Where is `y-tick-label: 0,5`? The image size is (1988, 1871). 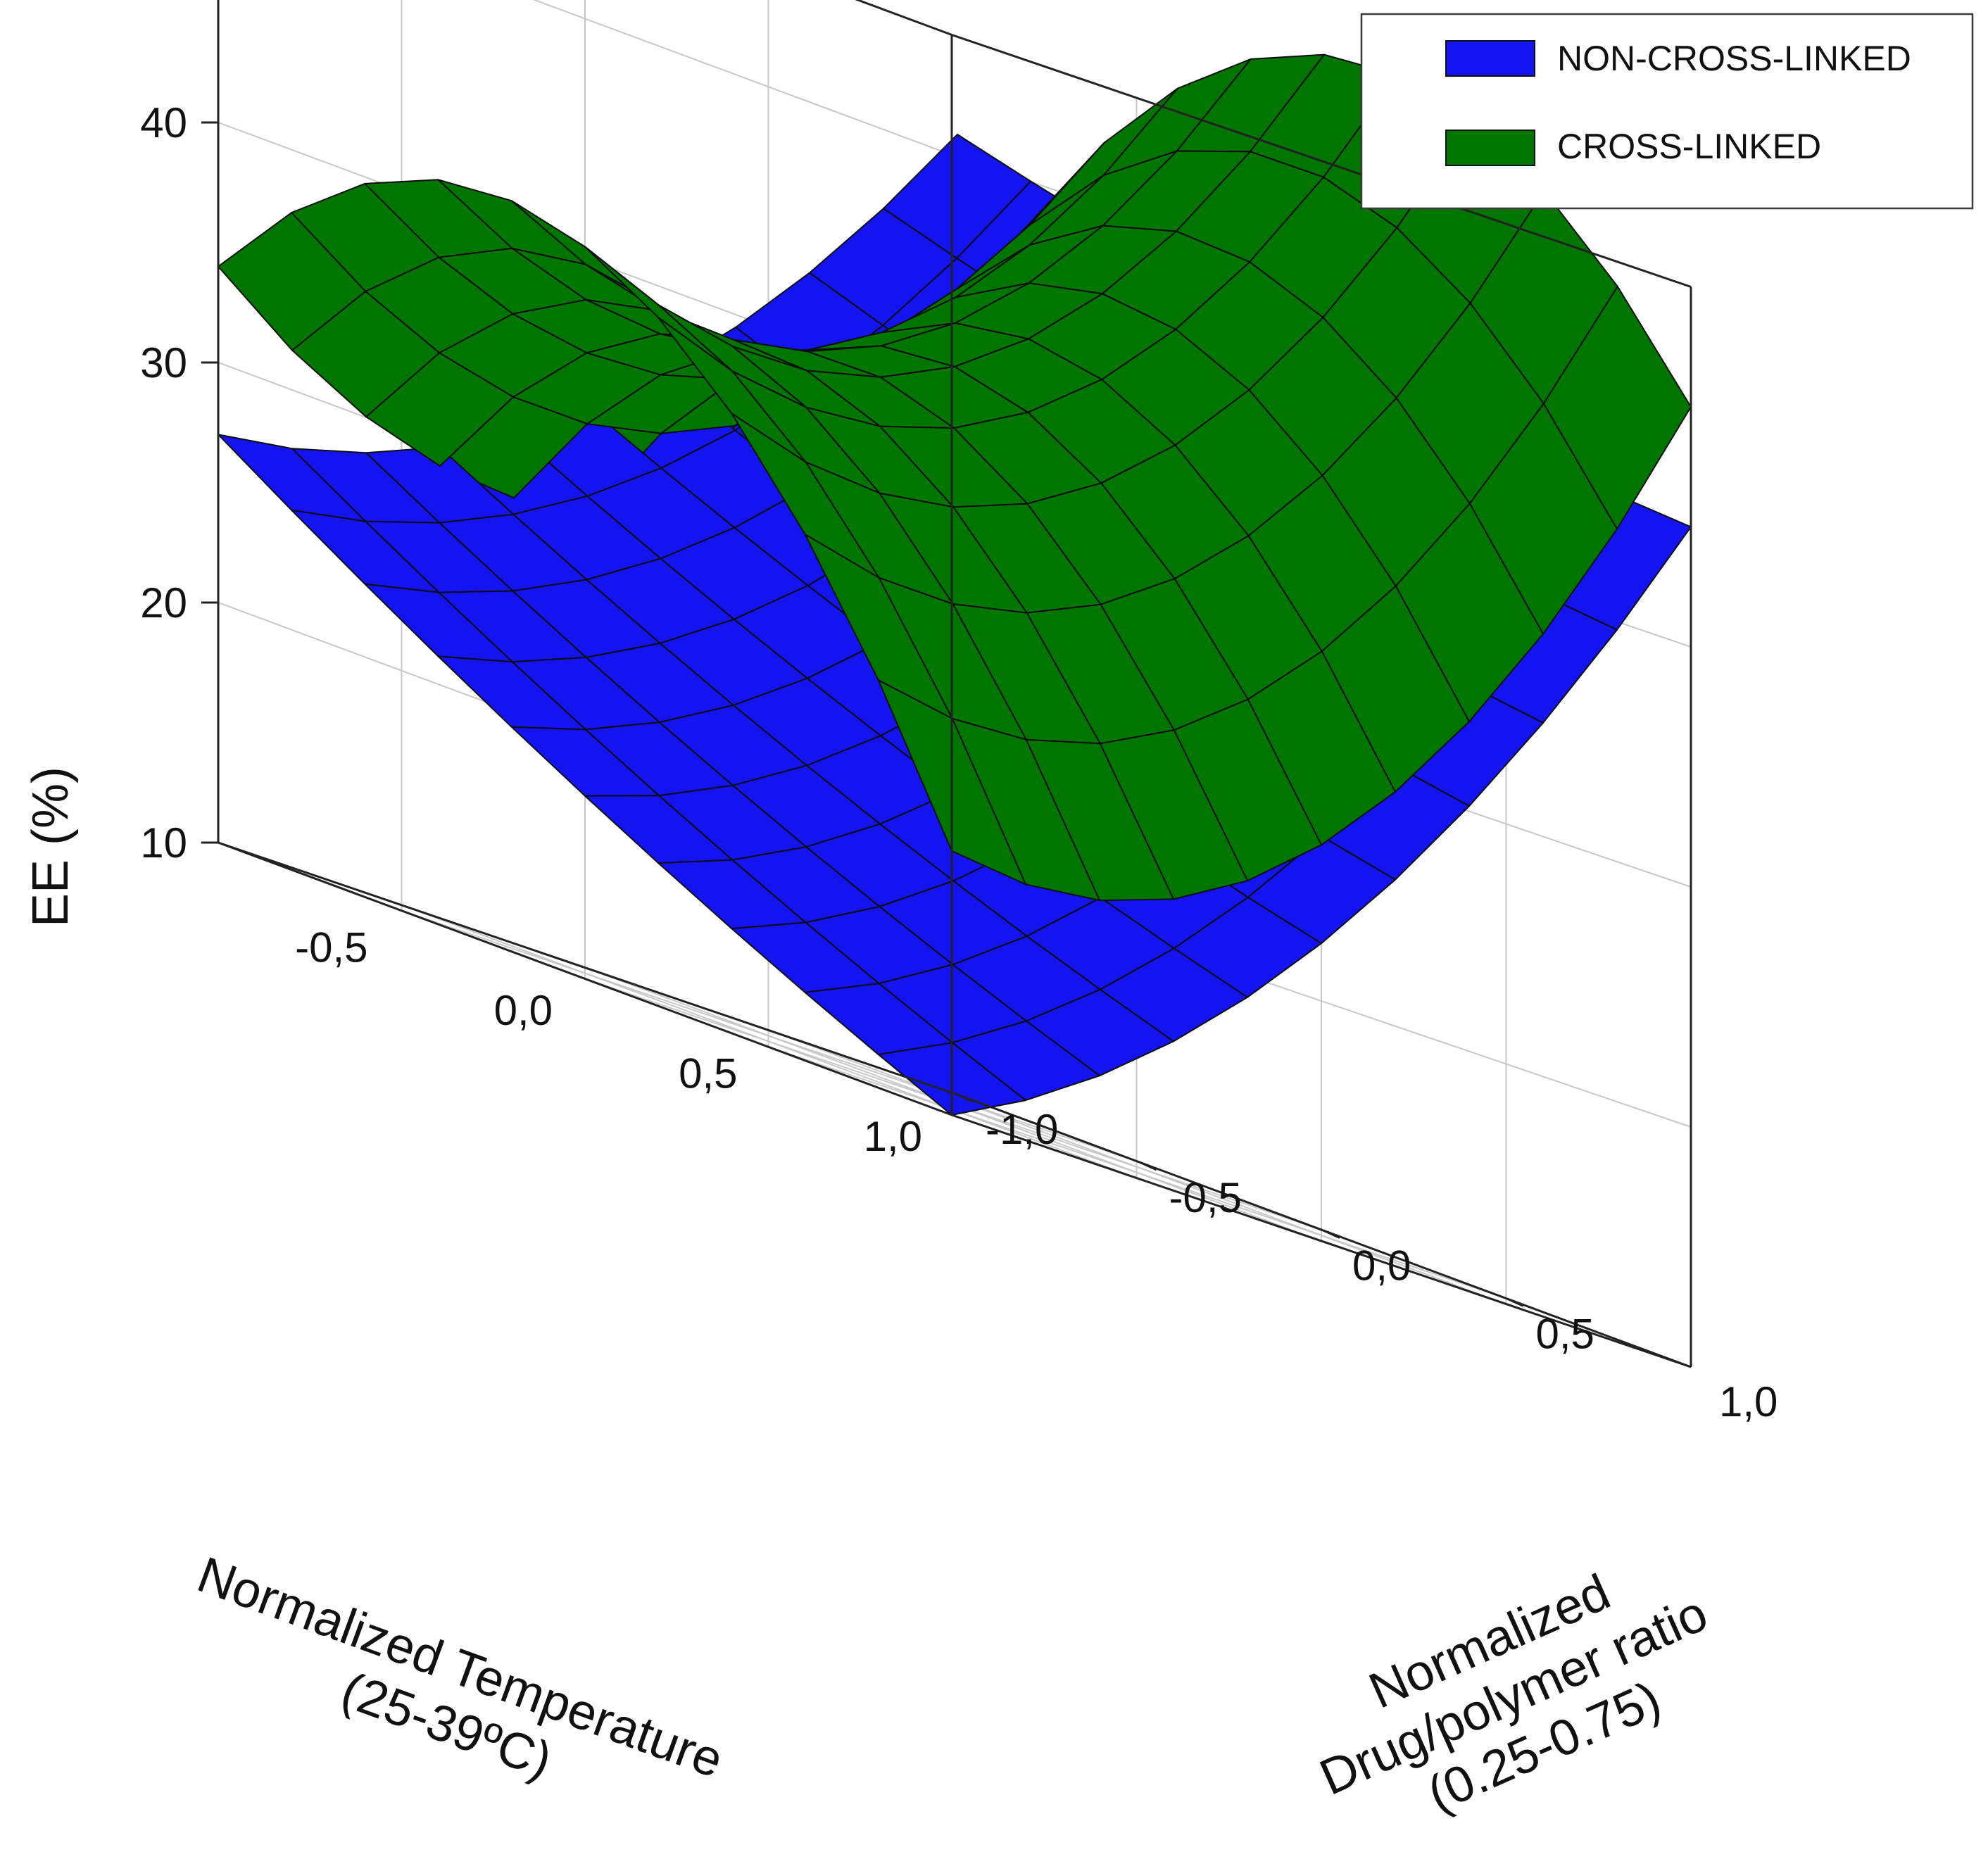 y-tick-label: 0,5 is located at coordinates (1565, 1333).